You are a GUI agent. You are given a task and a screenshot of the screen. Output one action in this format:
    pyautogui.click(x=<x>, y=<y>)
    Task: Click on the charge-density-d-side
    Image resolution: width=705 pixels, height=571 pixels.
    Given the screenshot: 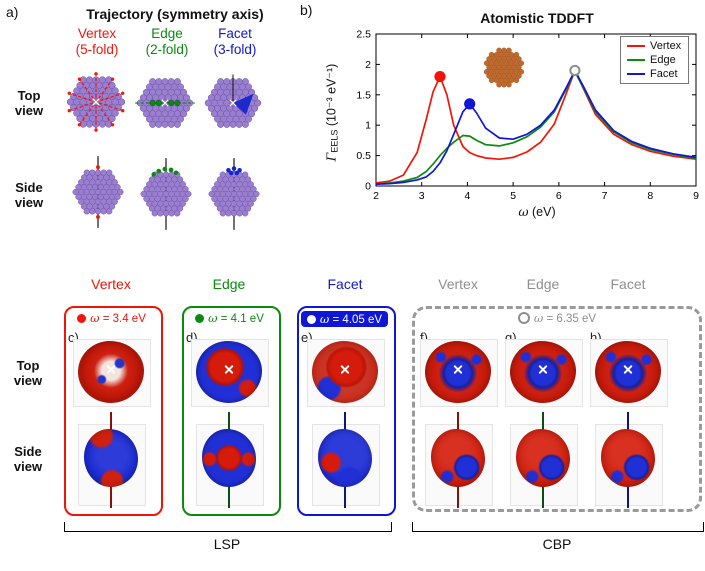 What is the action you would take?
    pyautogui.click(x=229, y=458)
    